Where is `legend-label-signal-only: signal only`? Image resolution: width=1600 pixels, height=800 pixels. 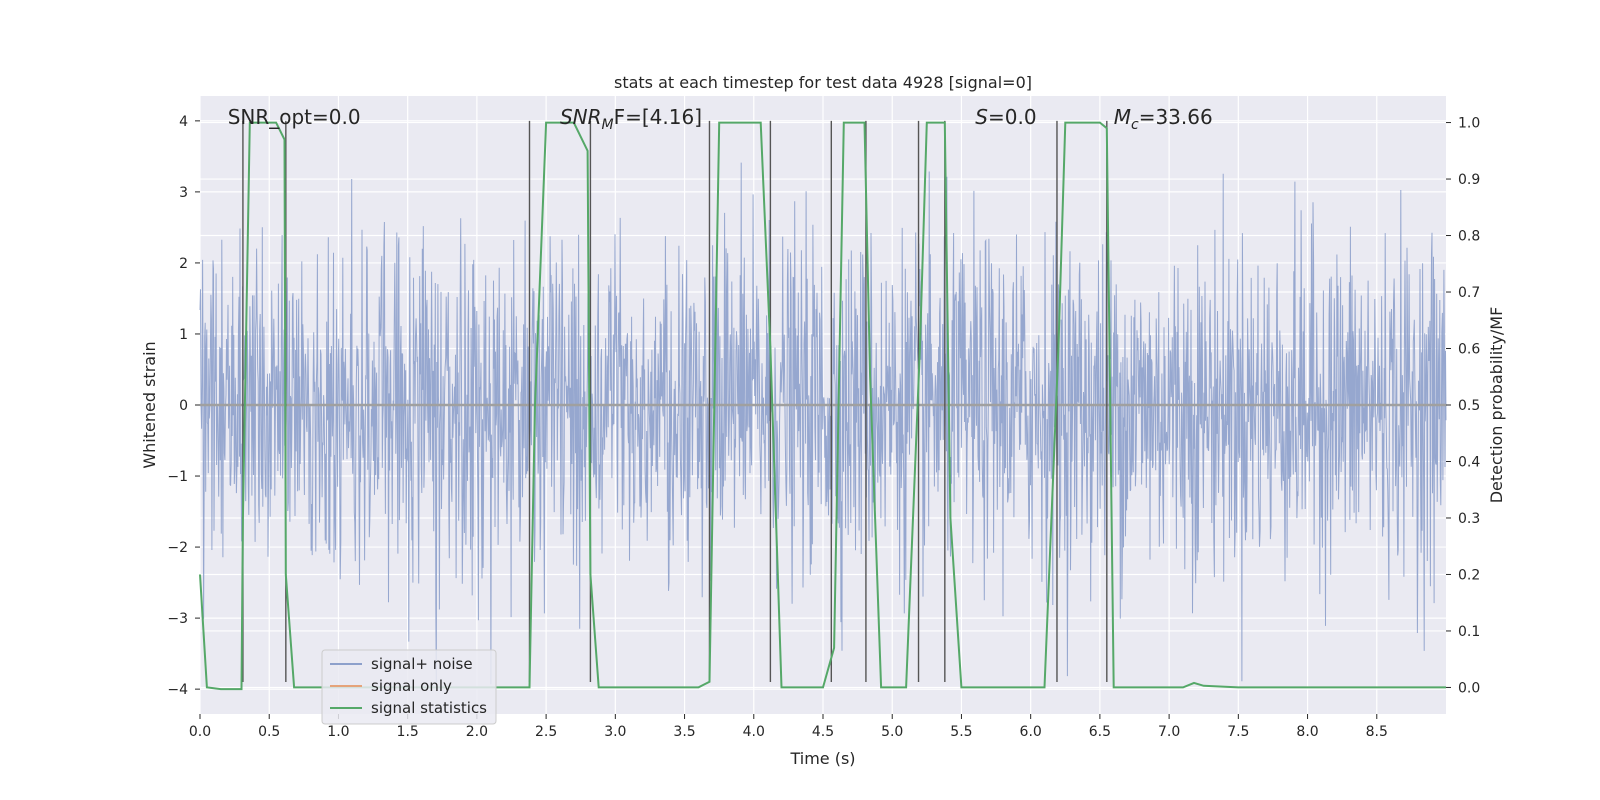 legend-label-signal-only: signal only is located at coordinates (411, 686).